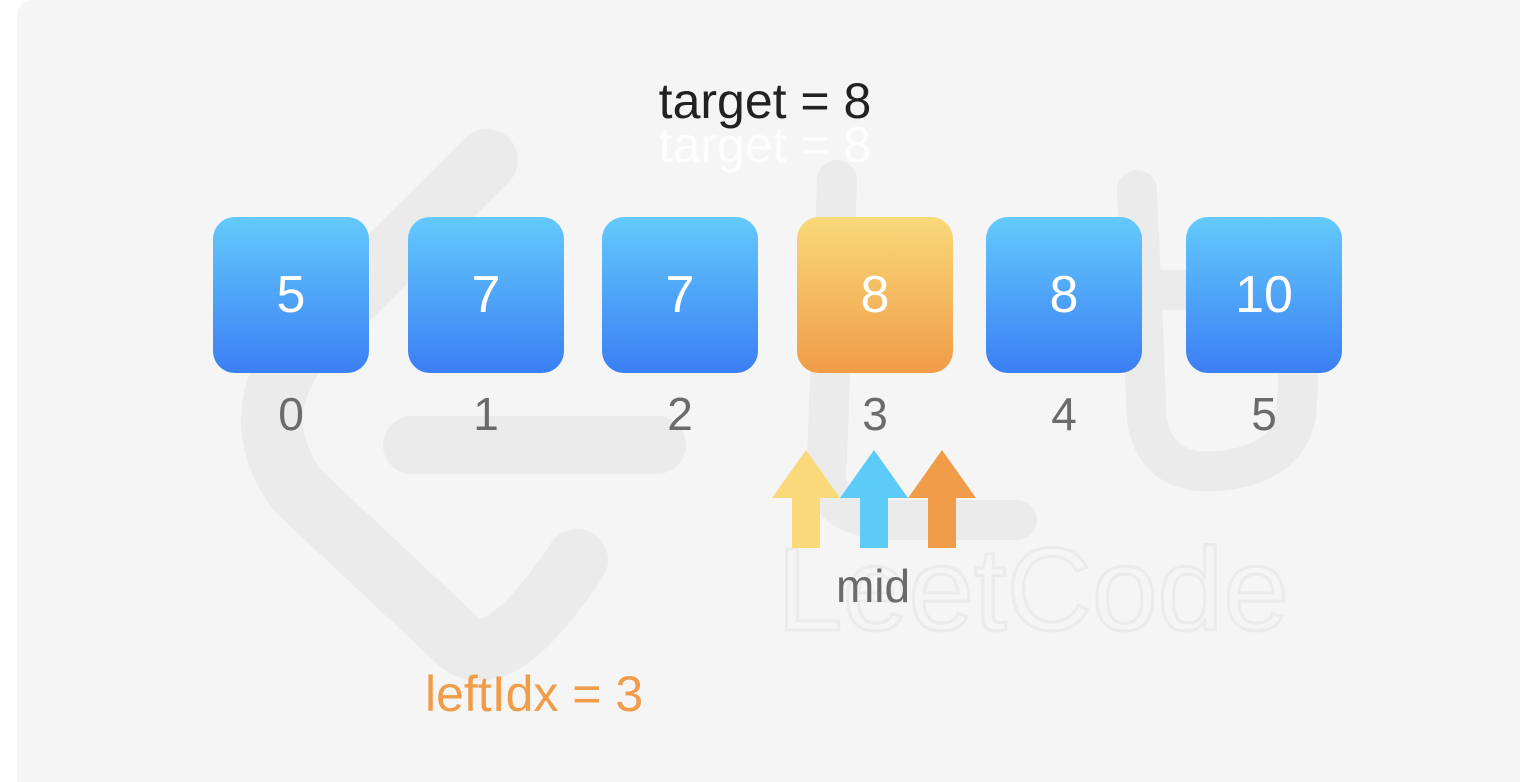 The height and width of the screenshot is (782, 1520). Describe the element at coordinates (486, 414) in the screenshot. I see `index-label: 1` at that location.